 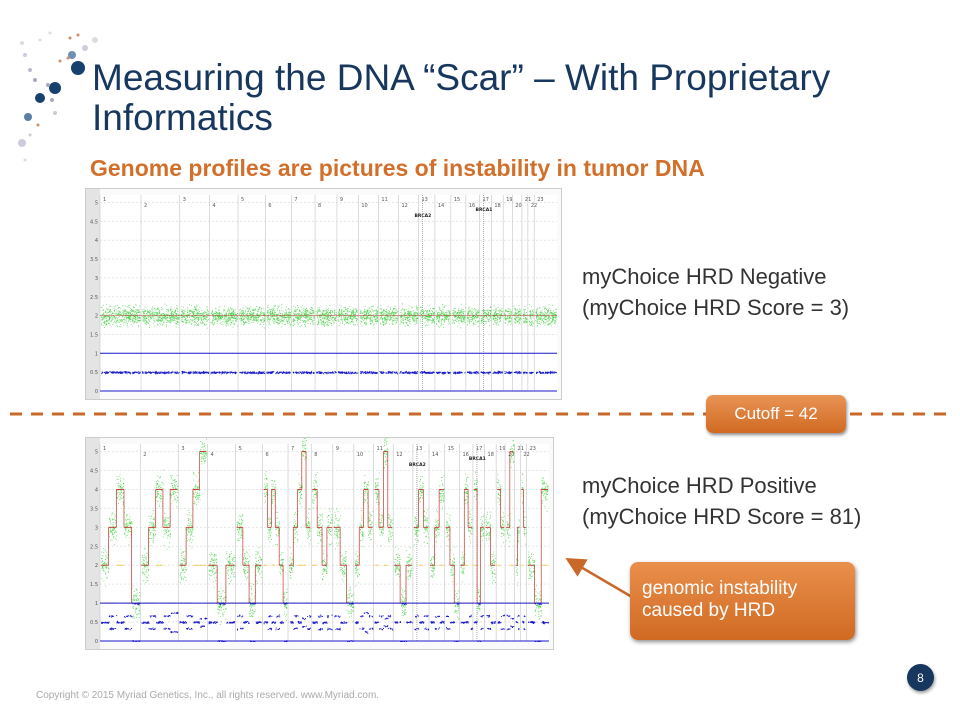 I want to click on chromosome-label: 1, so click(x=104, y=200).